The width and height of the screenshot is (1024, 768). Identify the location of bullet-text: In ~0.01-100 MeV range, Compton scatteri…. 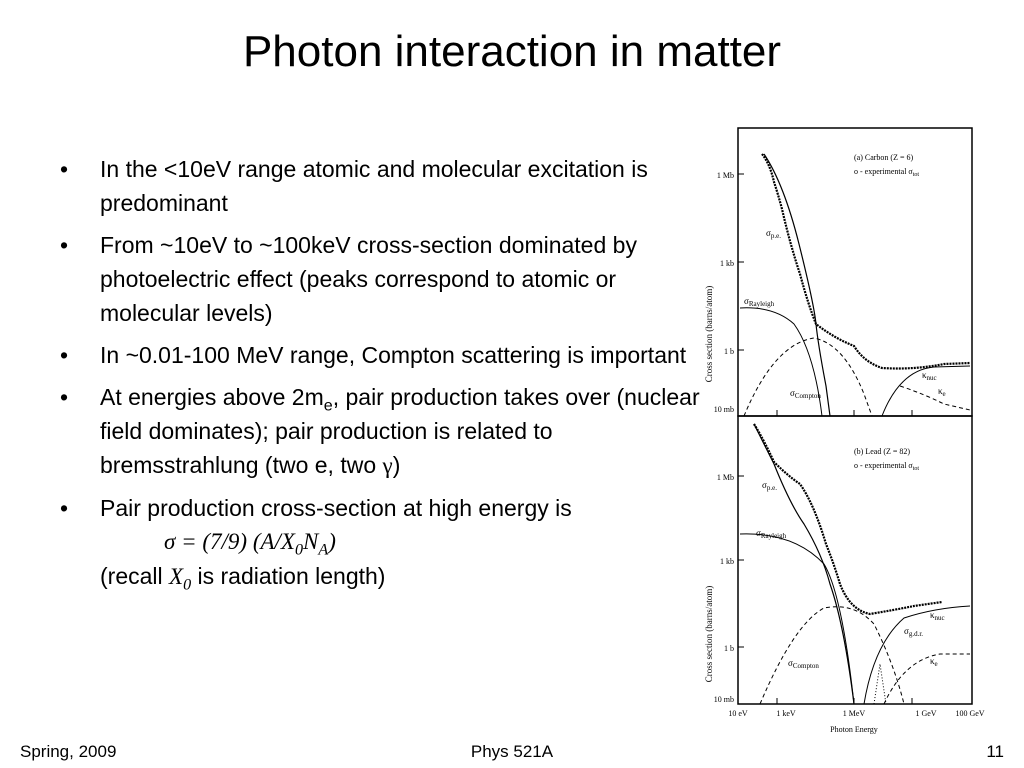
(393, 355).